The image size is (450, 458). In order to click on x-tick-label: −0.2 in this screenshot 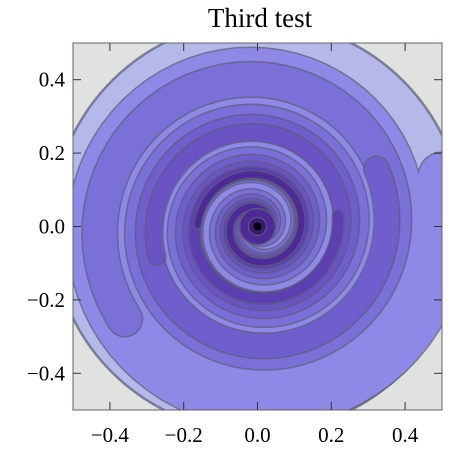, I will do `click(184, 435)`.